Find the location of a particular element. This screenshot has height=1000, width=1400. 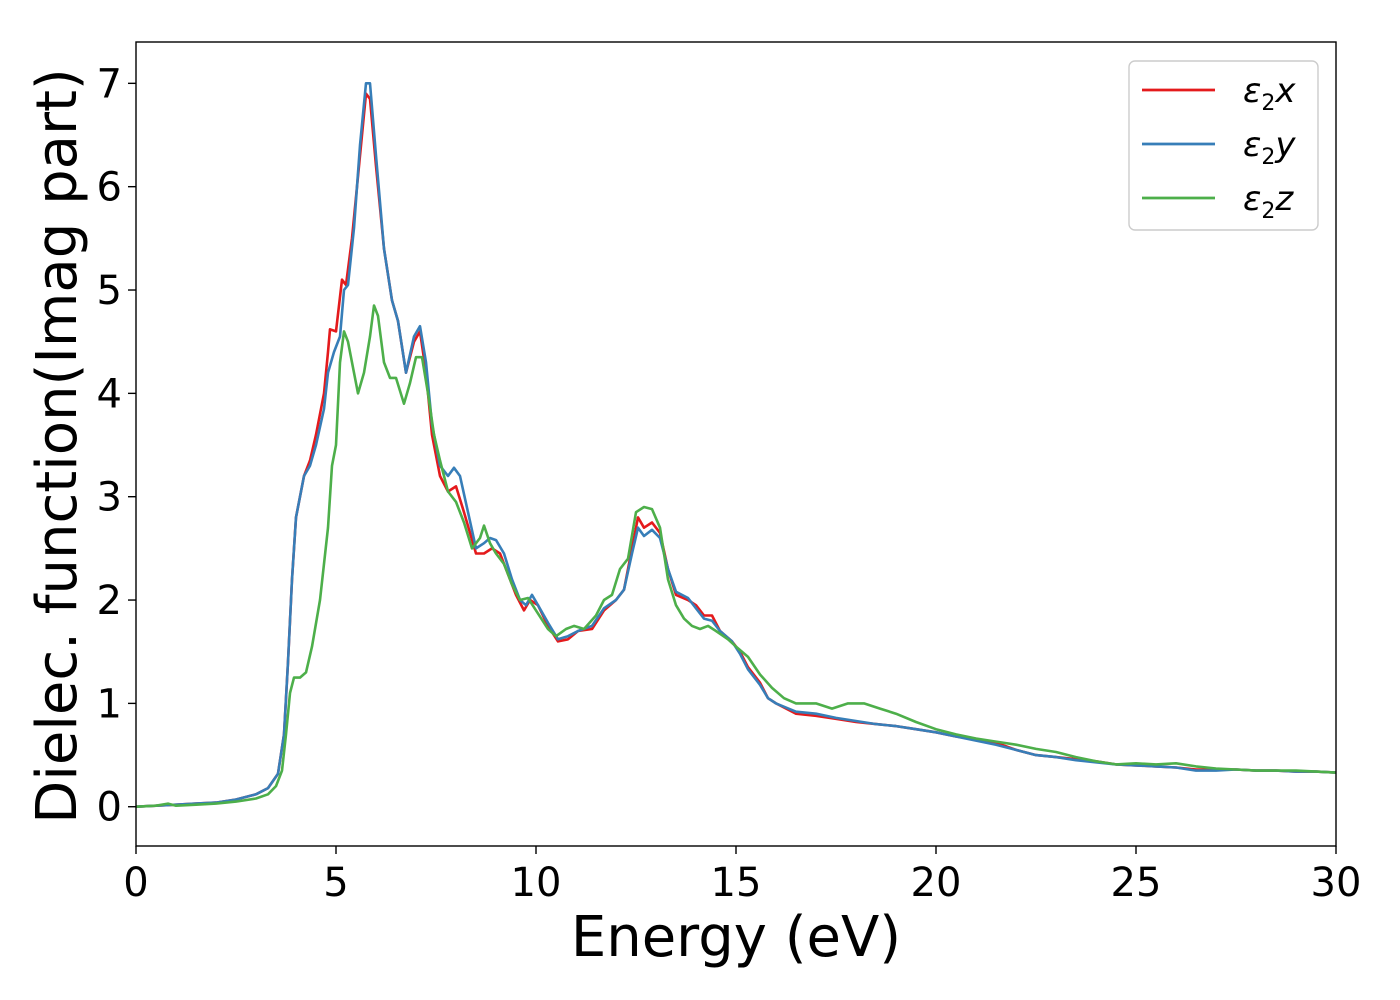

y-tick-label: 1 is located at coordinates (109, 704).